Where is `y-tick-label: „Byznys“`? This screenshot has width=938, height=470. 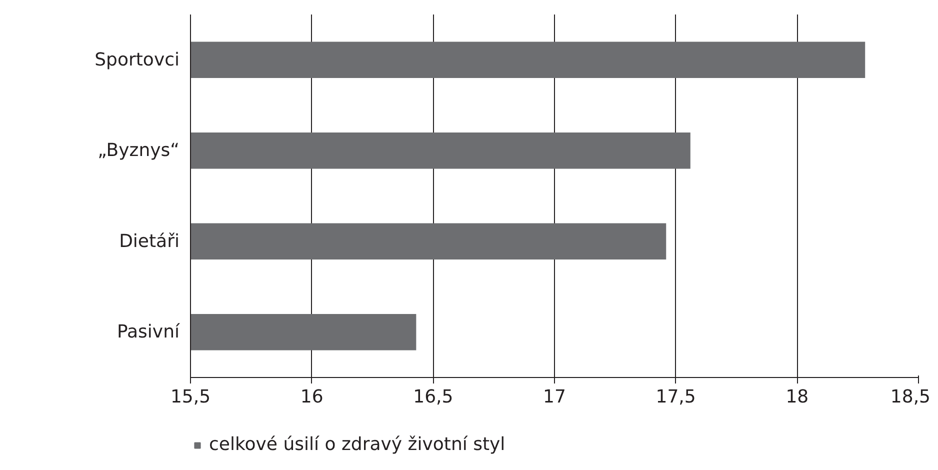
y-tick-label: „Byznys“ is located at coordinates (139, 151).